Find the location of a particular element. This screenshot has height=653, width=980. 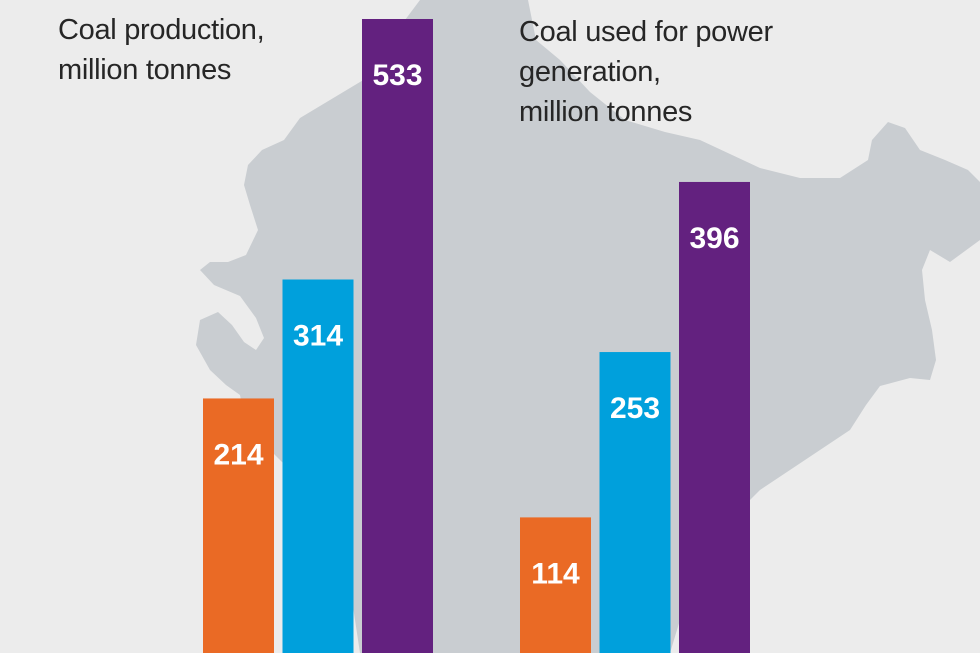

bar-value-label-1-3: 533 is located at coordinates (397, 75).